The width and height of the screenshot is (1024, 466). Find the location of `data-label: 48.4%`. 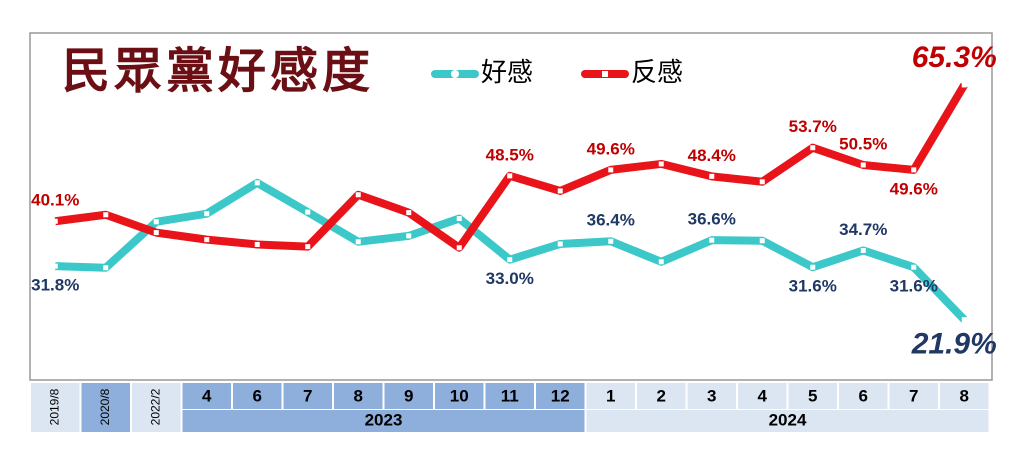

data-label: 48.4% is located at coordinates (712, 155).